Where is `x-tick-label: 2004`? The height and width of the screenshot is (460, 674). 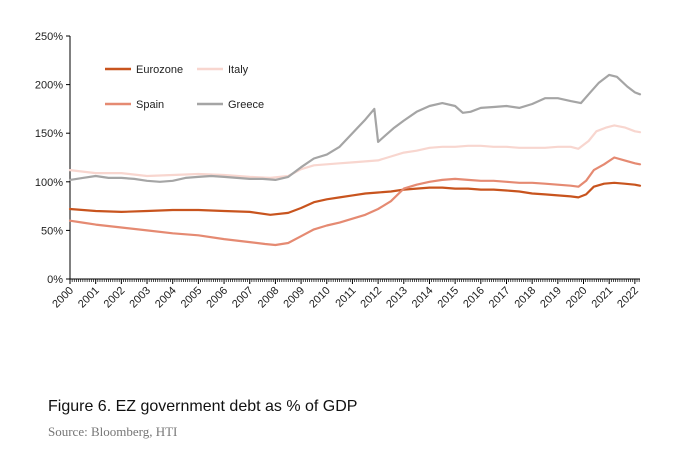 x-tick-label: 2004 is located at coordinates (166, 298).